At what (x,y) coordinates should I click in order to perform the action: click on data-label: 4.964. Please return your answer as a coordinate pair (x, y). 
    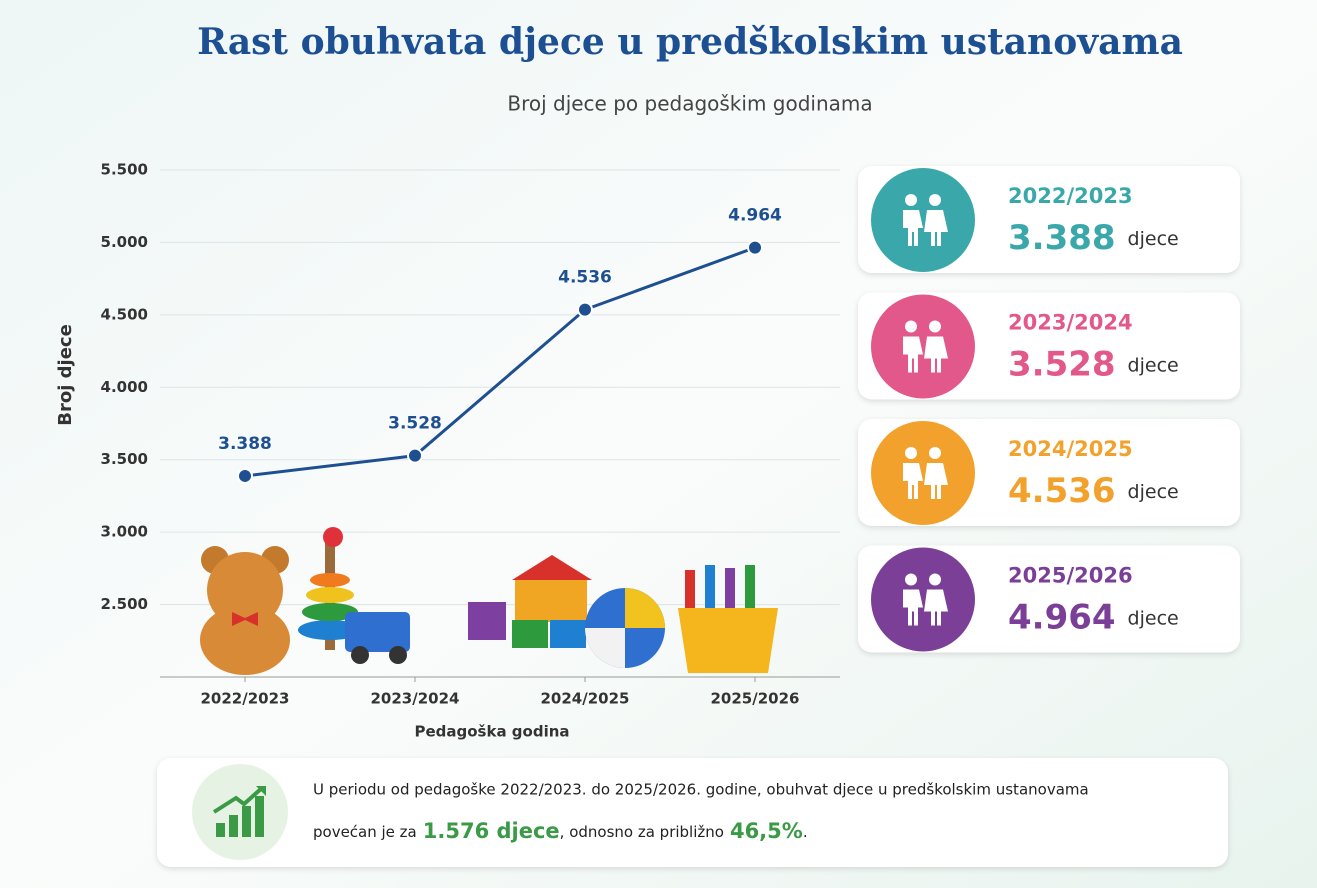
    Looking at the image, I should click on (755, 216).